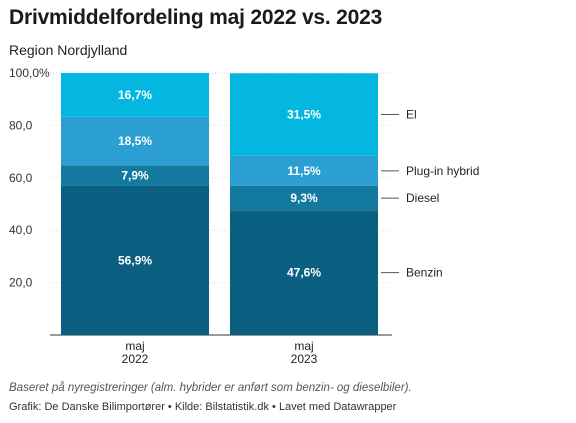 The height and width of the screenshot is (423, 576). Describe the element at coordinates (68, 50) in the screenshot. I see `chart-subtitle: Region Nordjylland` at that location.